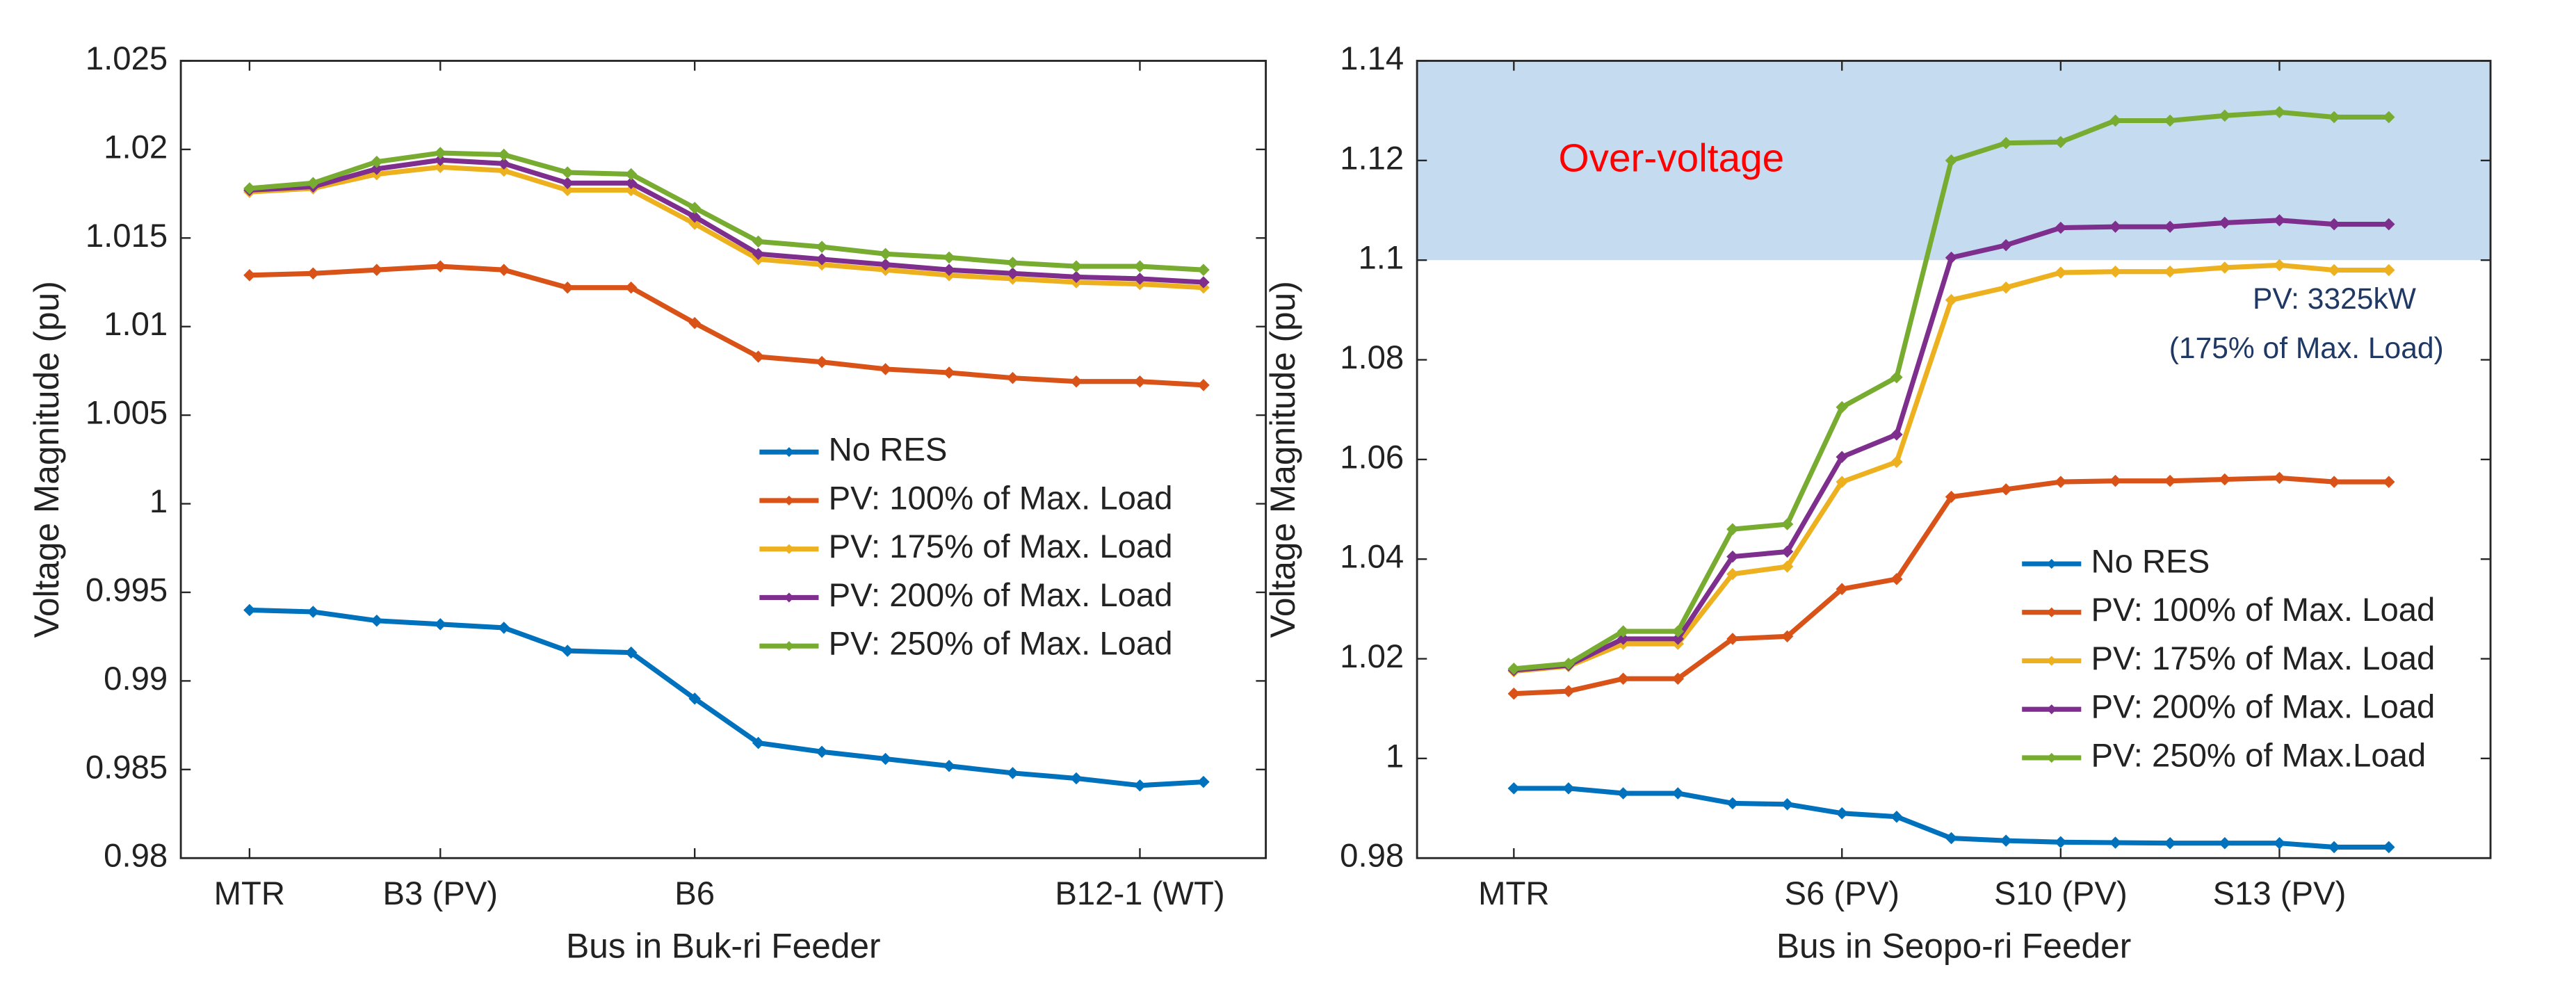 The height and width of the screenshot is (997, 2576). Describe the element at coordinates (440, 893) in the screenshot. I see `x-tick-label: B3 (PV)` at that location.